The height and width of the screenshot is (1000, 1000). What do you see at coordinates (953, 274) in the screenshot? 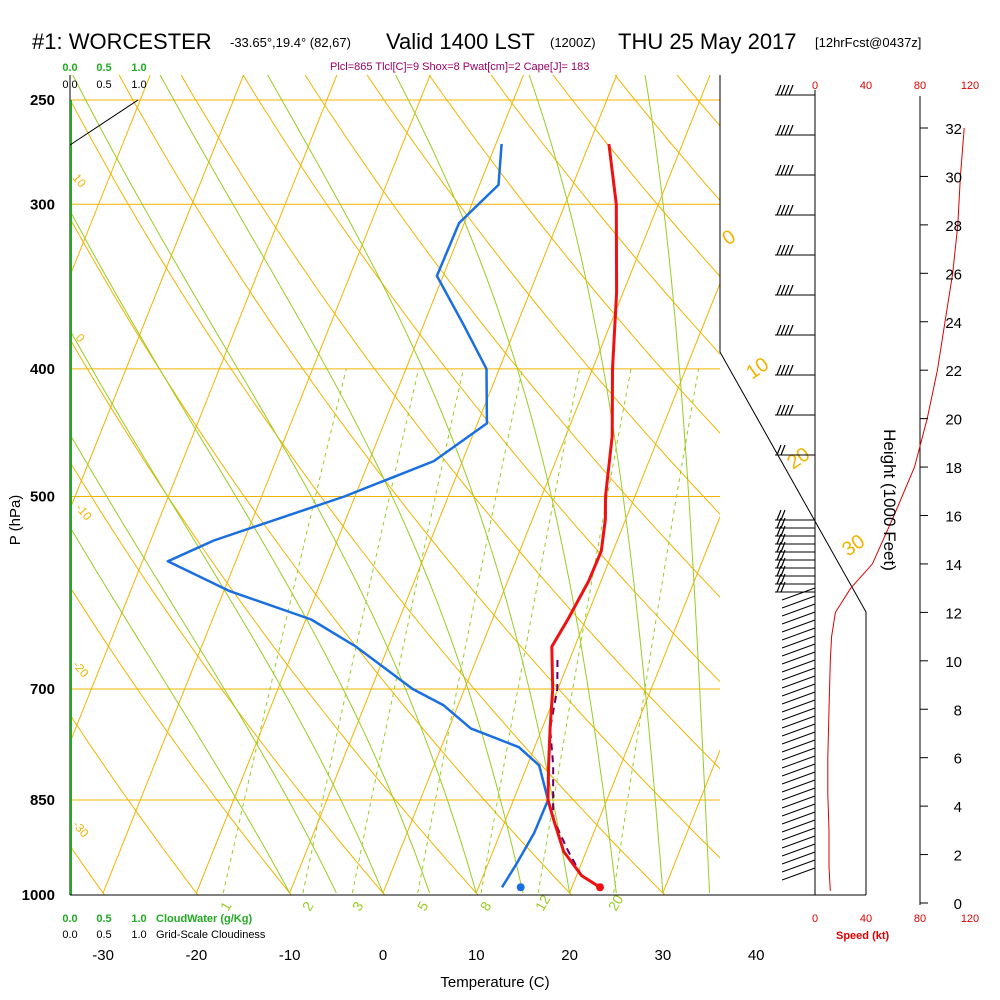
I see `height-tick-label: 26` at bounding box center [953, 274].